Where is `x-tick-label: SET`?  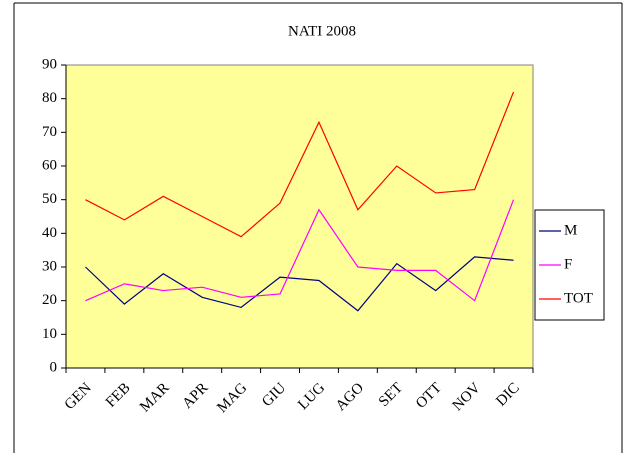 x-tick-label: SET is located at coordinates (391, 395).